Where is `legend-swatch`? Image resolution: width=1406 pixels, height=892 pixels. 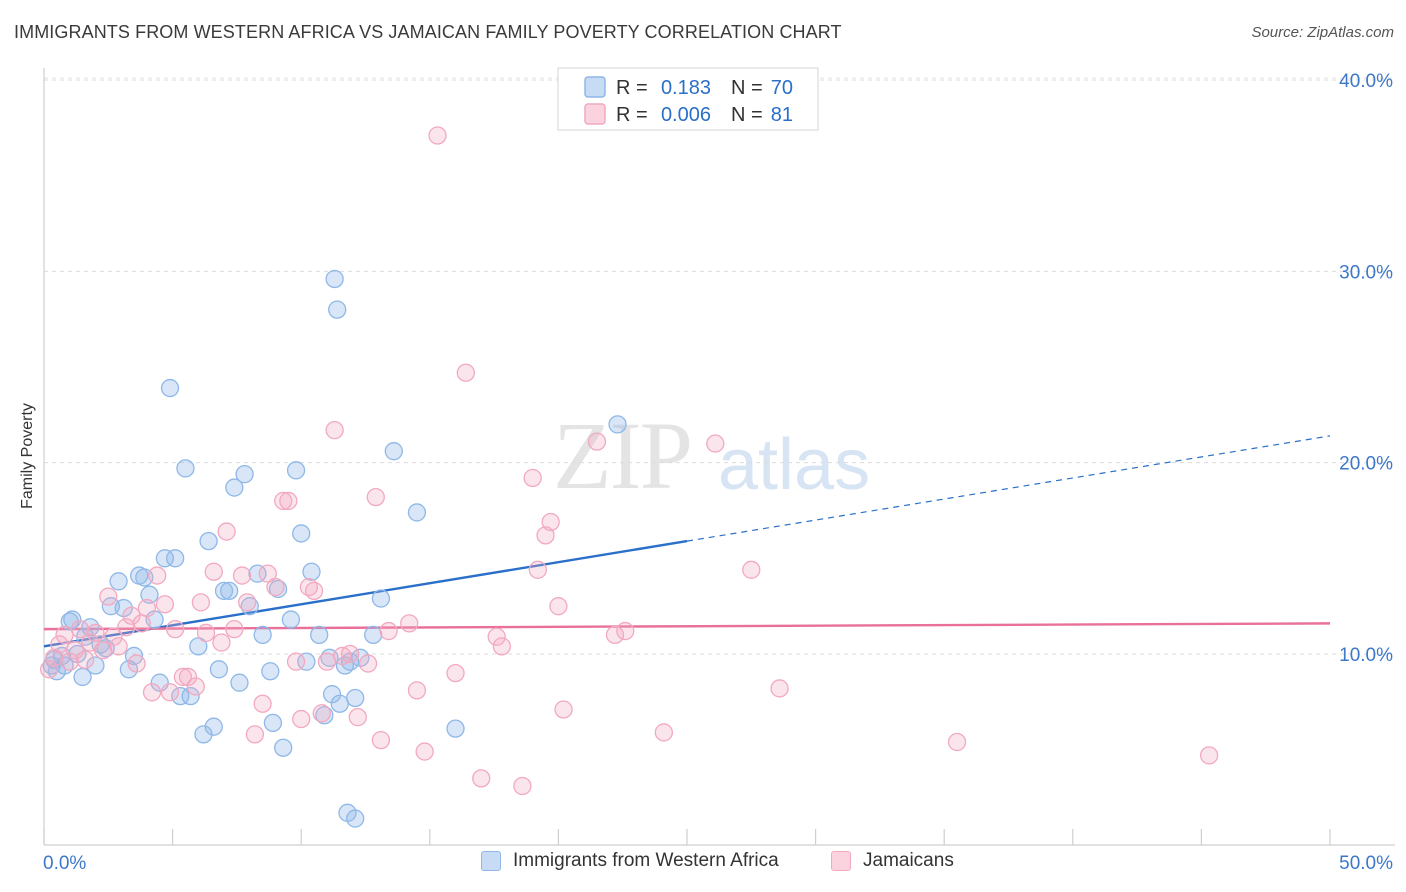
legend-swatch is located at coordinates (595, 87).